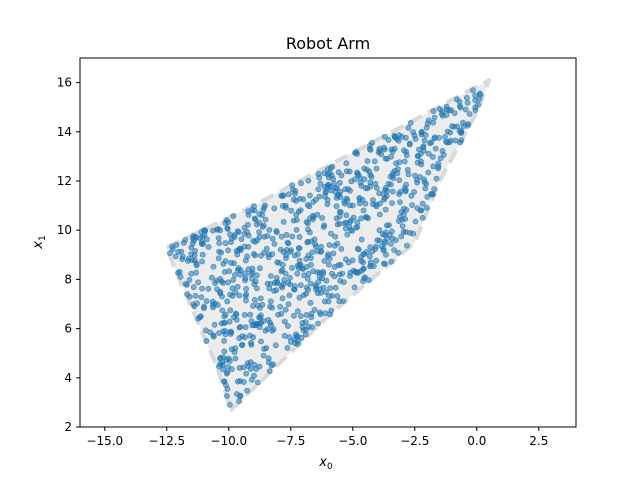 This screenshot has height=484, width=640. Describe the element at coordinates (43, 238) in the screenshot. I see `y-axis-label-subscript: 1` at that location.